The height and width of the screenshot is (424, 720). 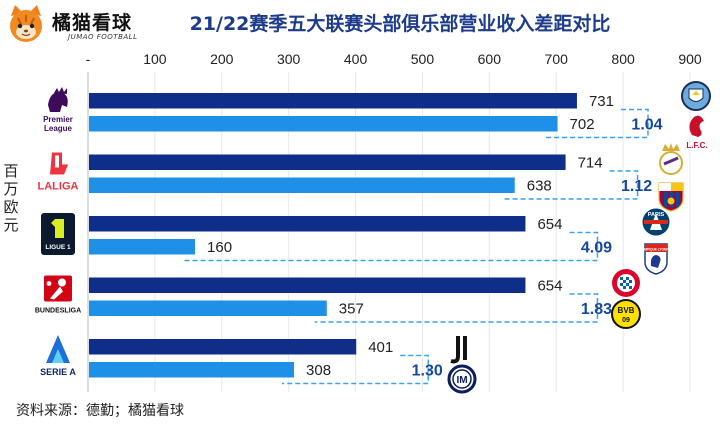 I want to click on liverpool-crest-icon: L.F.C., so click(x=697, y=132).